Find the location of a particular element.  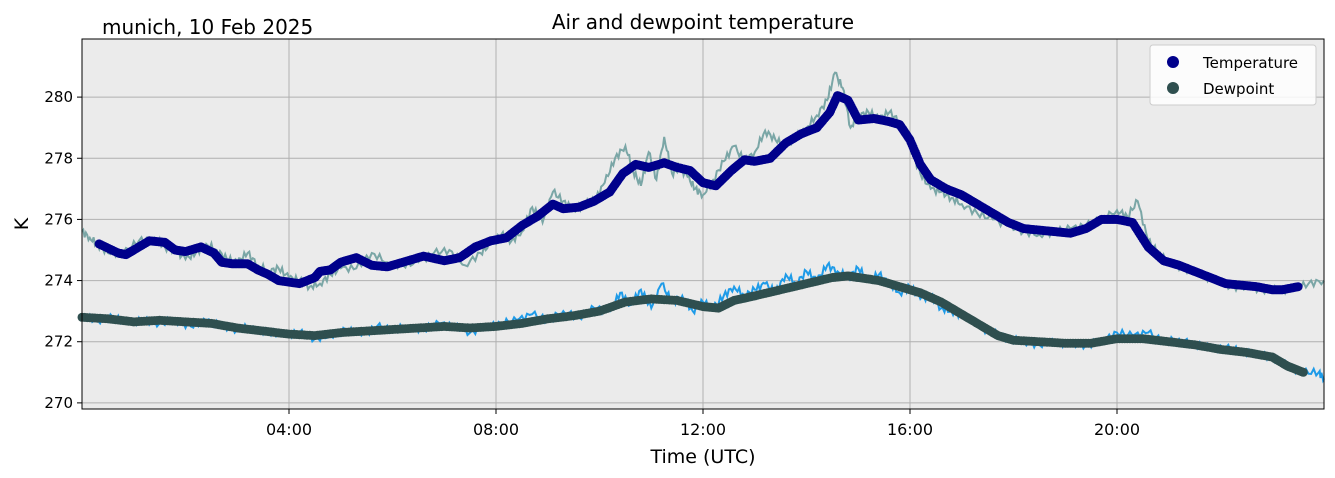

x-axis-label: Time (UTC) is located at coordinates (702, 457).